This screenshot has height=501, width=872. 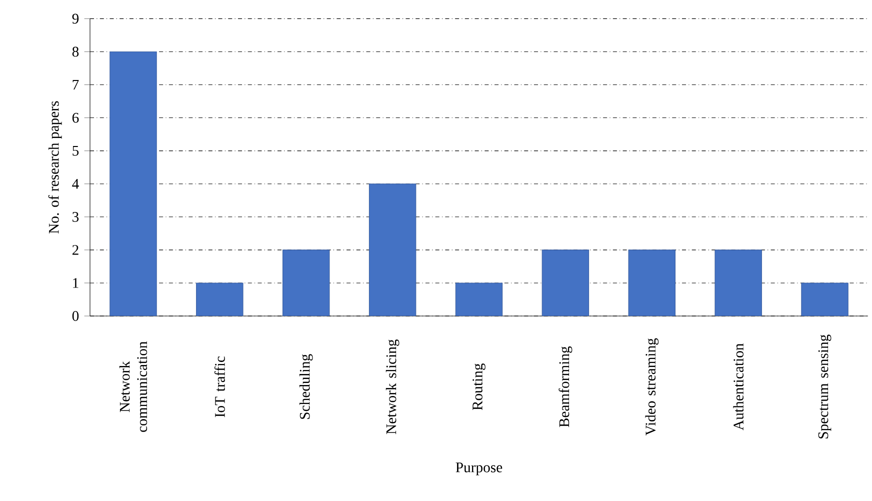 I want to click on x-tick-label: IoT traffic, so click(x=219, y=386).